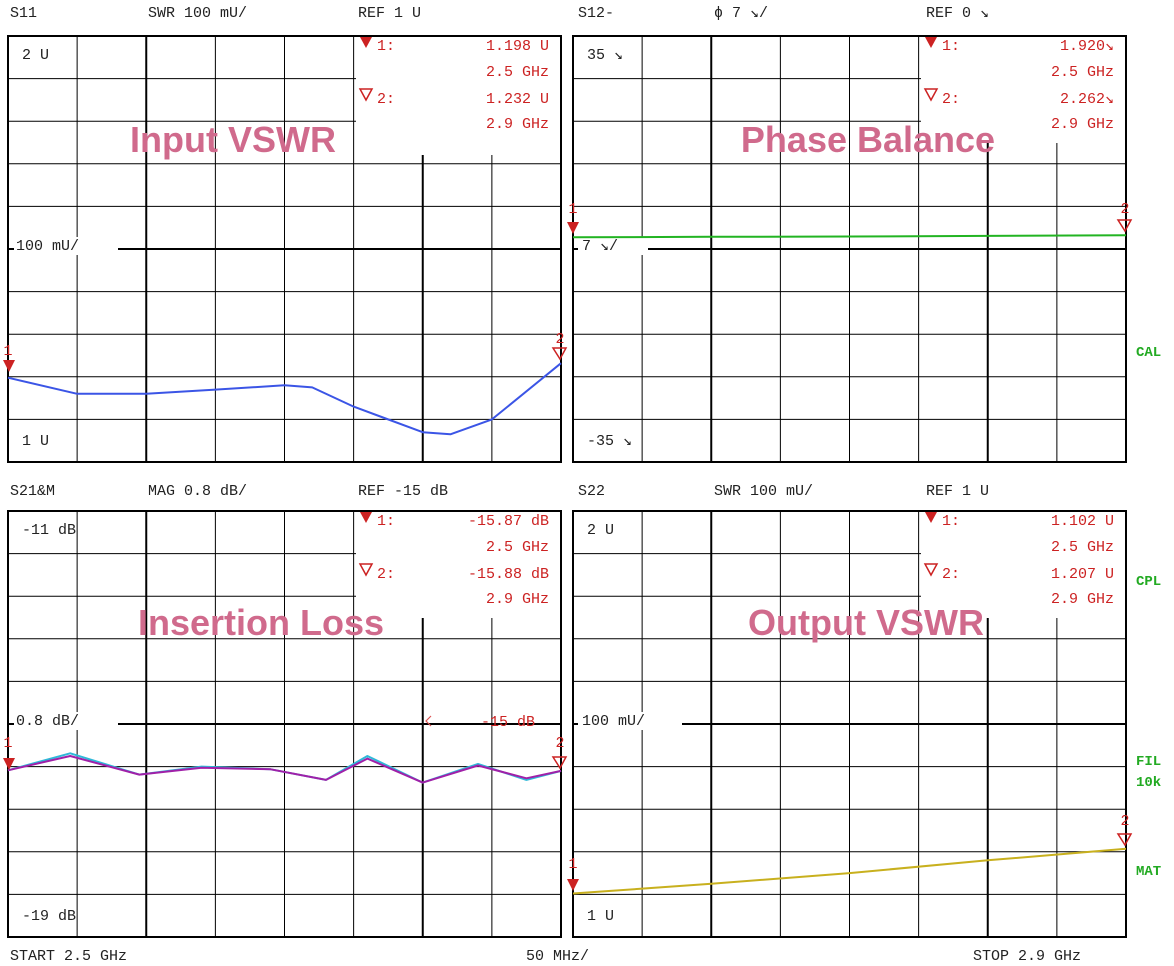 This screenshot has width=1174, height=966. Describe the element at coordinates (600, 530) in the screenshot. I see `y-top-label: 2 U` at that location.